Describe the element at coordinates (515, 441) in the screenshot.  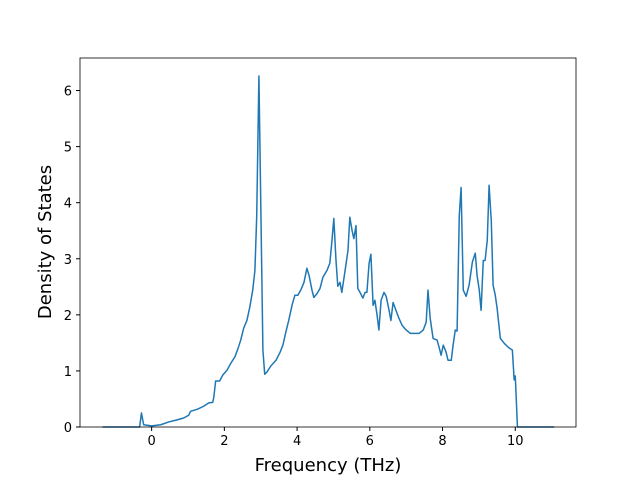
I see `x-tick-label: 10` at that location.